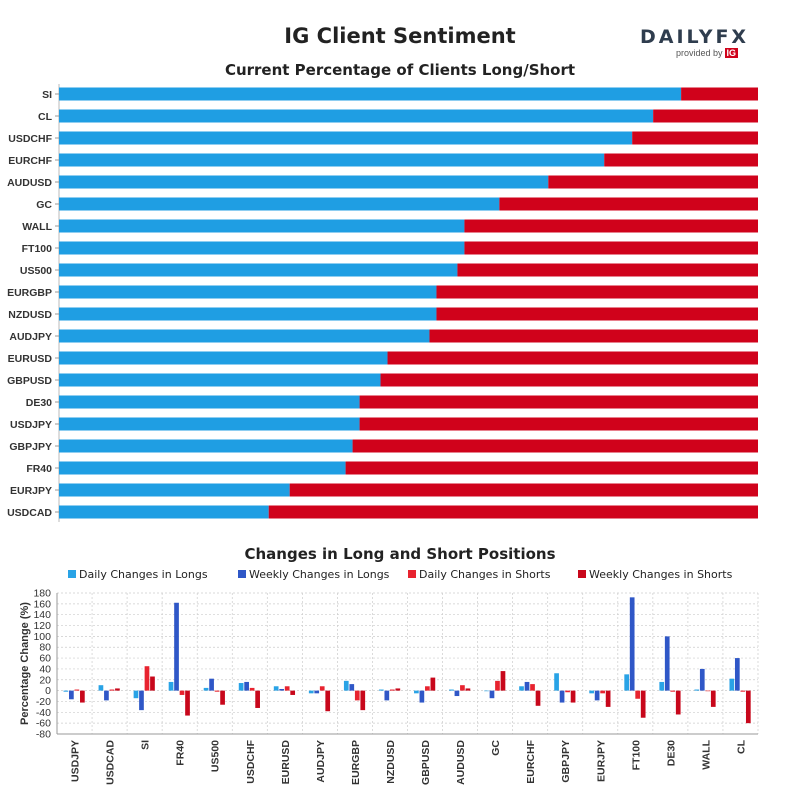 This screenshot has width=800, height=800. I want to click on changes-category-label: FT100, so click(636, 755).